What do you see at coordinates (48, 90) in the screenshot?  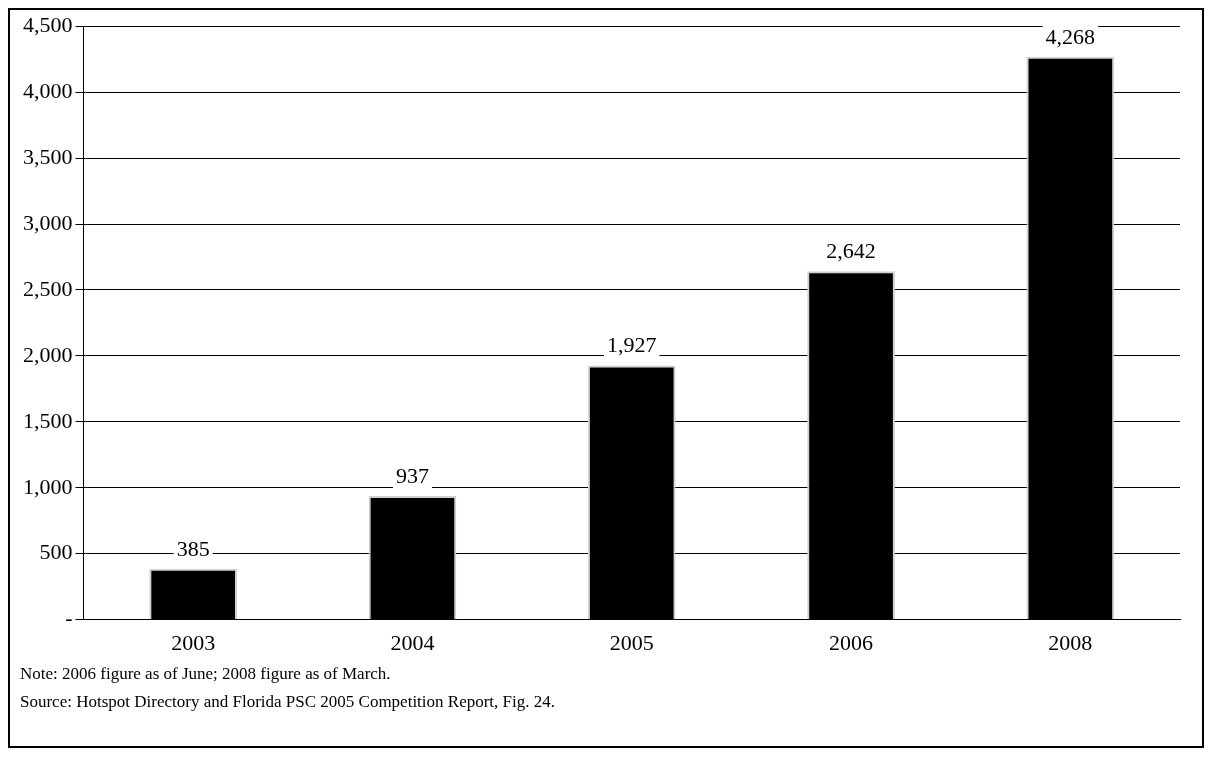 I see `y-tick-label: 4,000` at bounding box center [48, 90].